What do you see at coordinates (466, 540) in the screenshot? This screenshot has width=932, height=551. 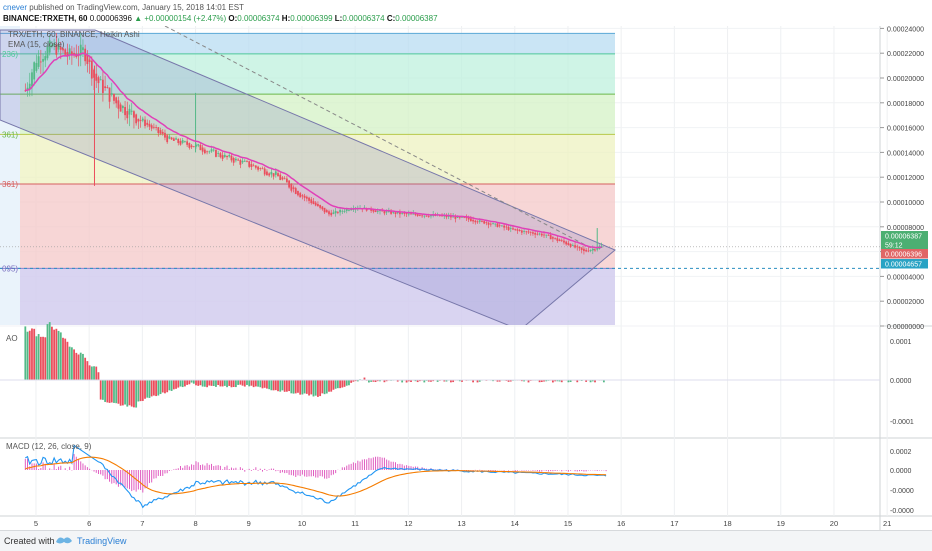 I see `footer: Created with TradingView` at bounding box center [466, 540].